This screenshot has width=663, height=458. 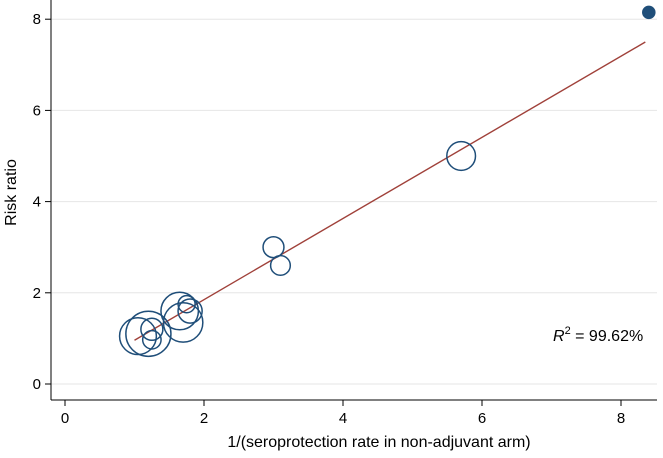 What do you see at coordinates (559, 336) in the screenshot?
I see `r-squared-symbol: R` at bounding box center [559, 336].